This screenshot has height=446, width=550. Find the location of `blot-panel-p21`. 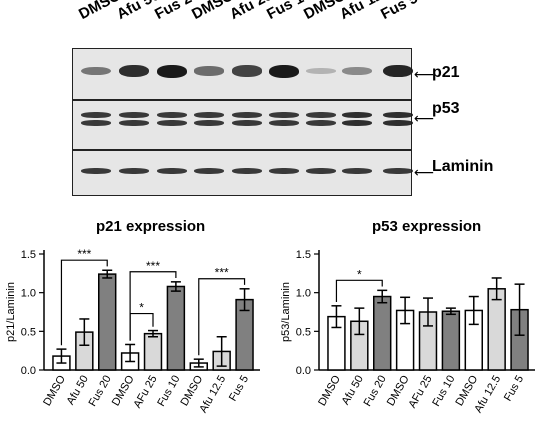

blot-panel-p21 is located at coordinates (242, 74).